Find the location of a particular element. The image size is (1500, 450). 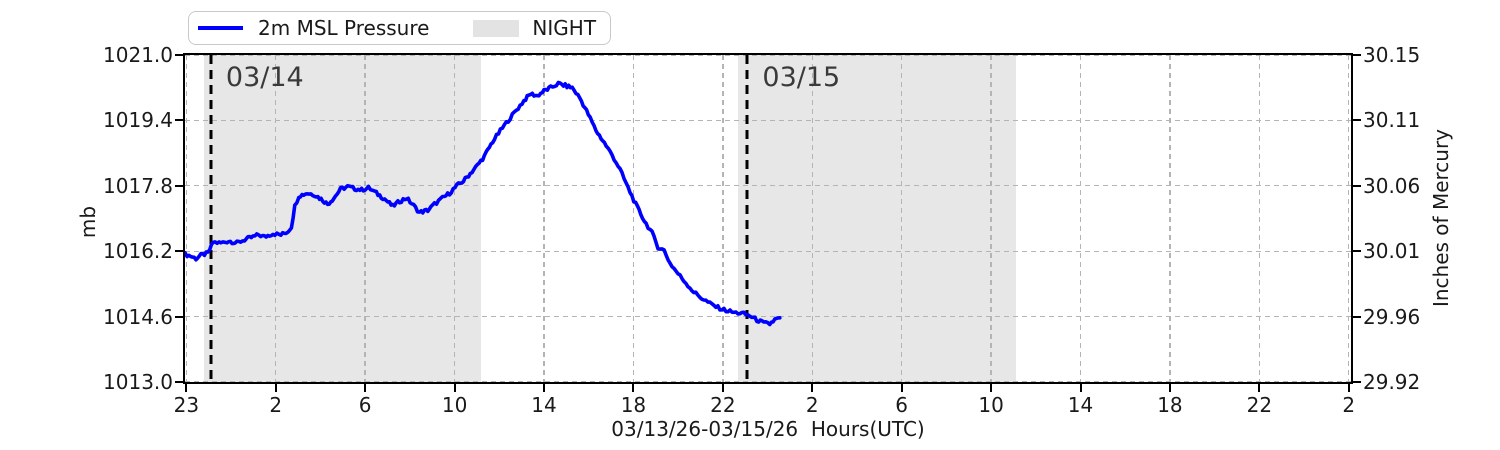

left-tick-label: 1019.4 is located at coordinates (138, 120).